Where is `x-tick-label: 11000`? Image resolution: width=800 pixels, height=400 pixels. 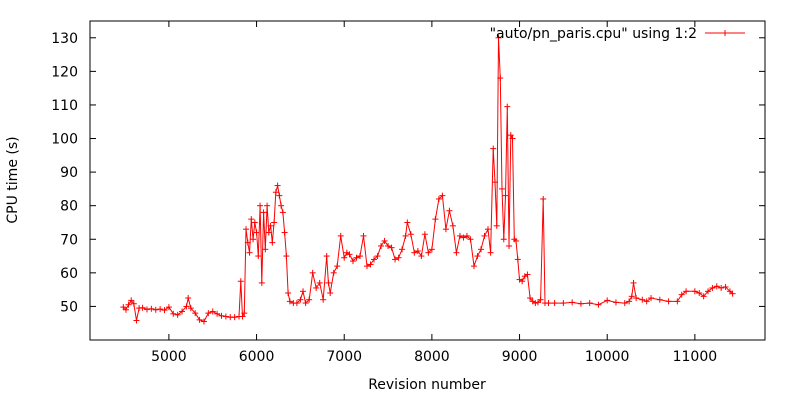
x-tick-label: 11000 is located at coordinates (695, 357).